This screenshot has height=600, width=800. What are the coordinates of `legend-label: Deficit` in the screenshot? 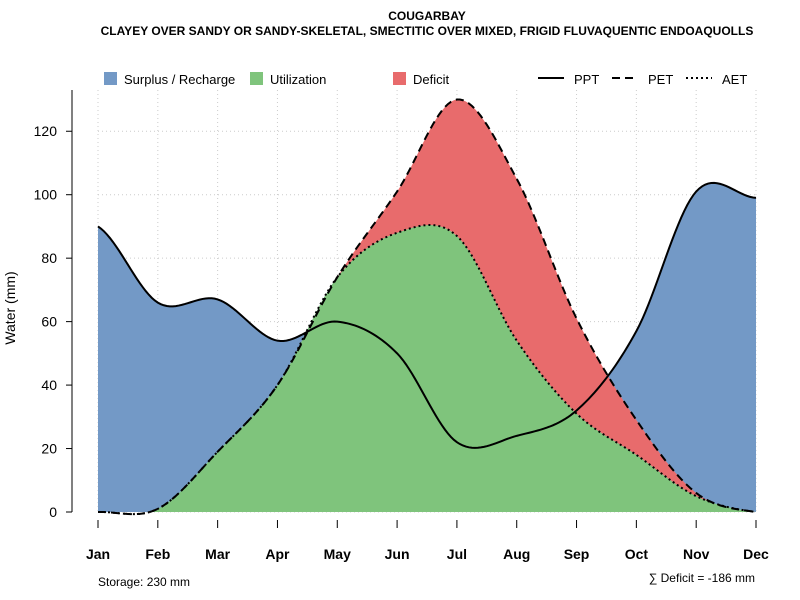 It's located at (431, 79).